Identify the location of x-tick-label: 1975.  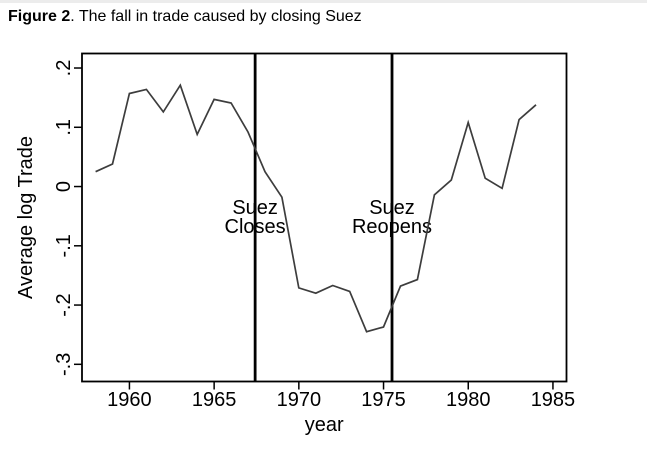
(383, 400).